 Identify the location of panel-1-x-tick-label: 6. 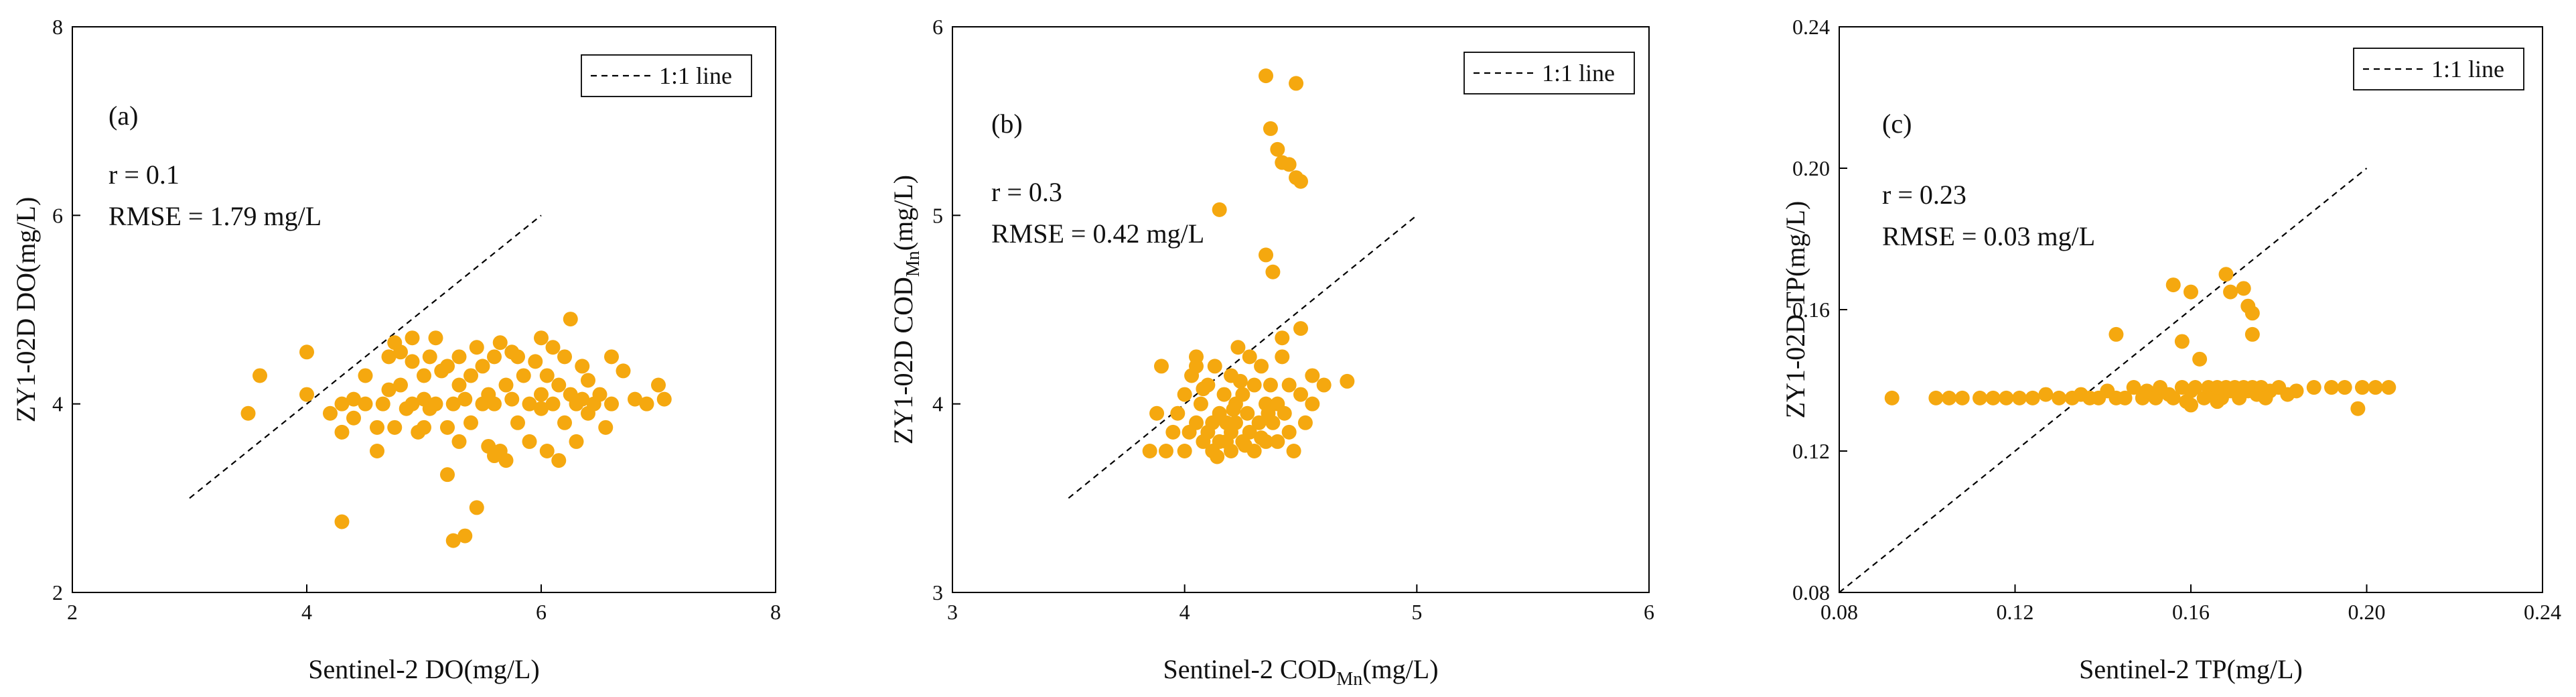
(541, 612).